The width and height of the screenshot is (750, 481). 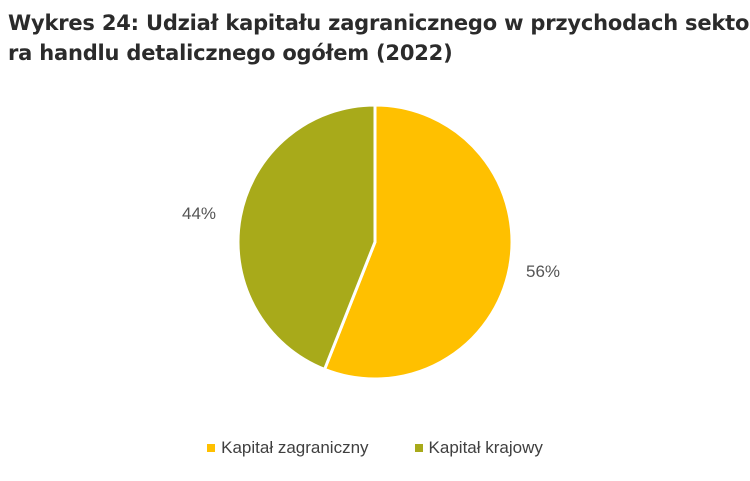 I want to click on pie-slice-kapital-krajowy, so click(x=306, y=237).